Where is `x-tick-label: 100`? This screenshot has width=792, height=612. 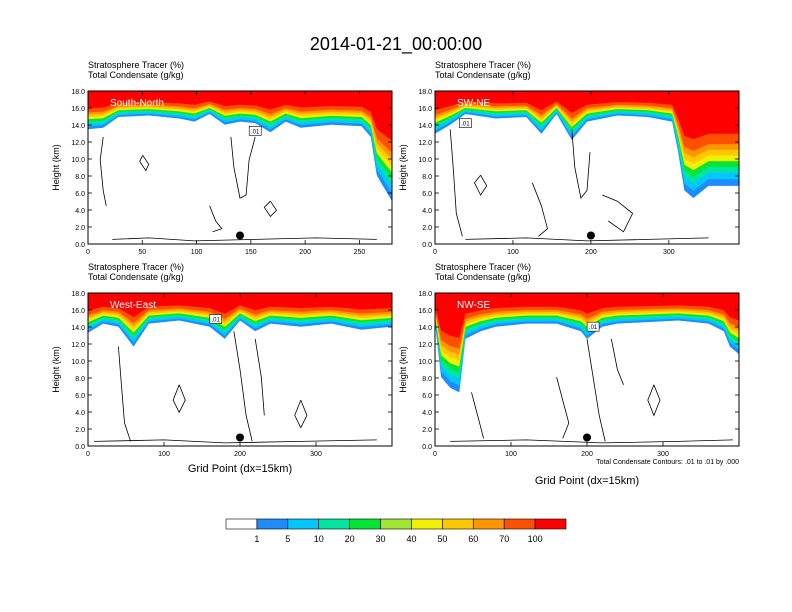 x-tick-label: 100 is located at coordinates (164, 454).